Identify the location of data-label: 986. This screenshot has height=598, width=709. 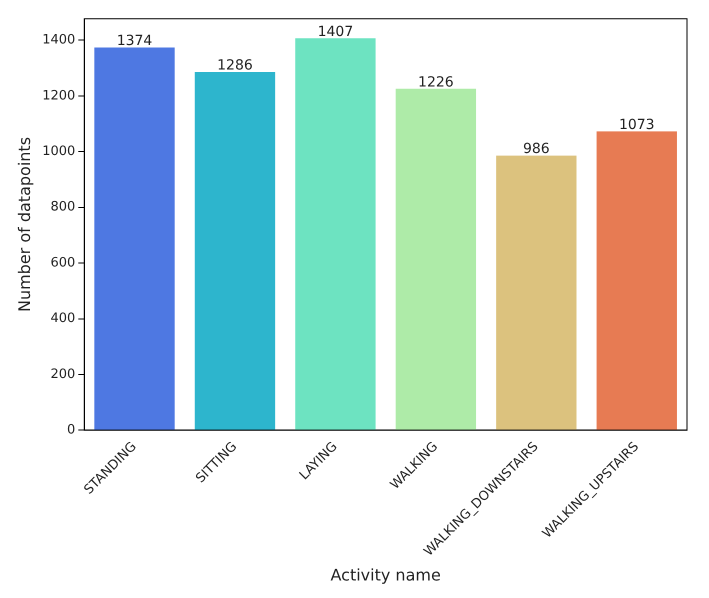
(536, 149).